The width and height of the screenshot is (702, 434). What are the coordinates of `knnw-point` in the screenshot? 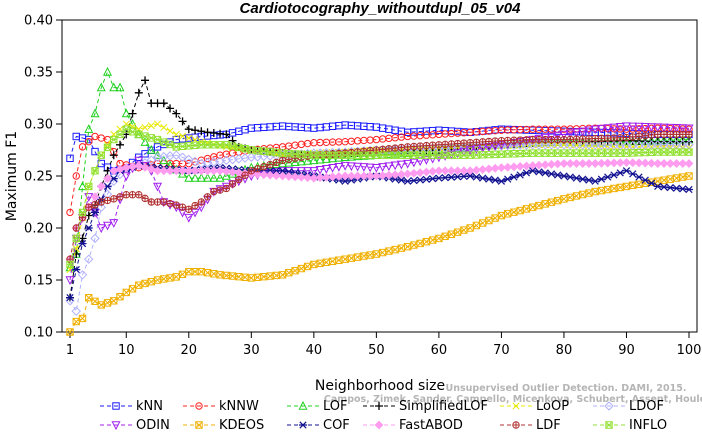 It's located at (101, 138).